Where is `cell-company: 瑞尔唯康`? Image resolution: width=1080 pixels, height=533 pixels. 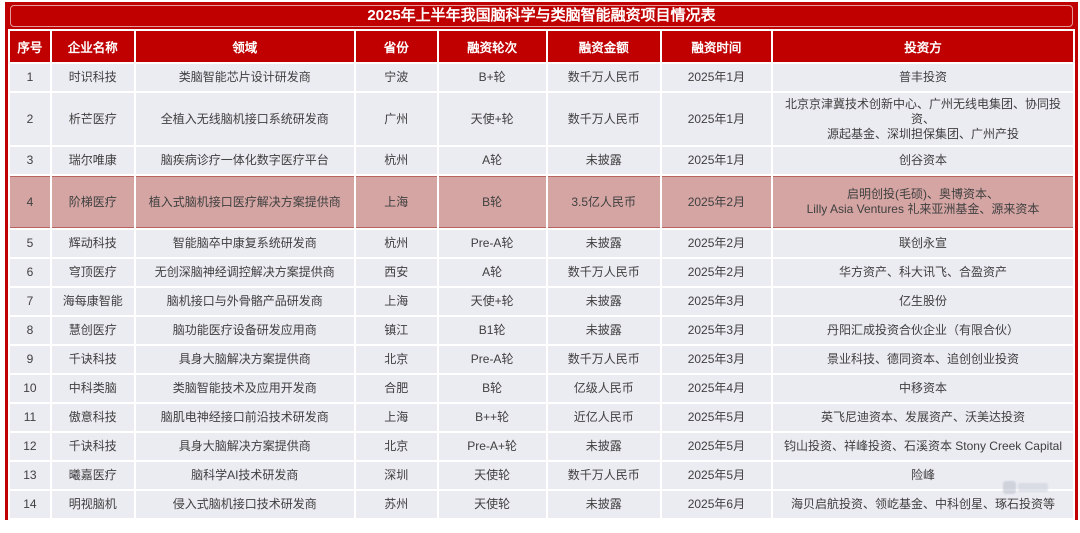 cell-company: 瑞尔唯康 is located at coordinates (92, 160).